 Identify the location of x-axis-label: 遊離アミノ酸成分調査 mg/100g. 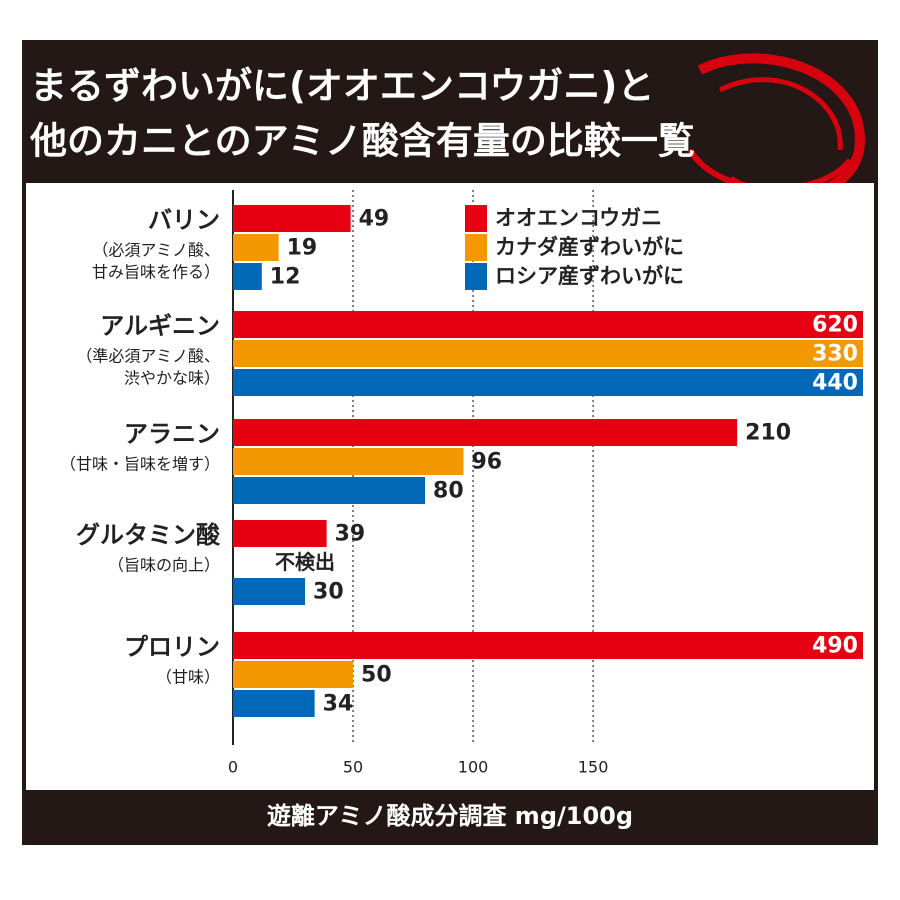
(450, 816).